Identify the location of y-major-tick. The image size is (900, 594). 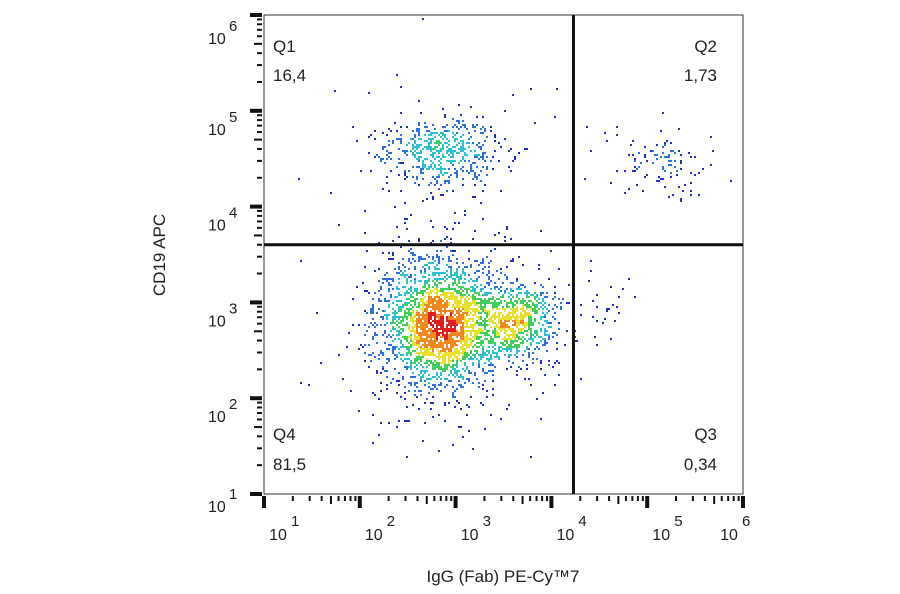
(256, 206).